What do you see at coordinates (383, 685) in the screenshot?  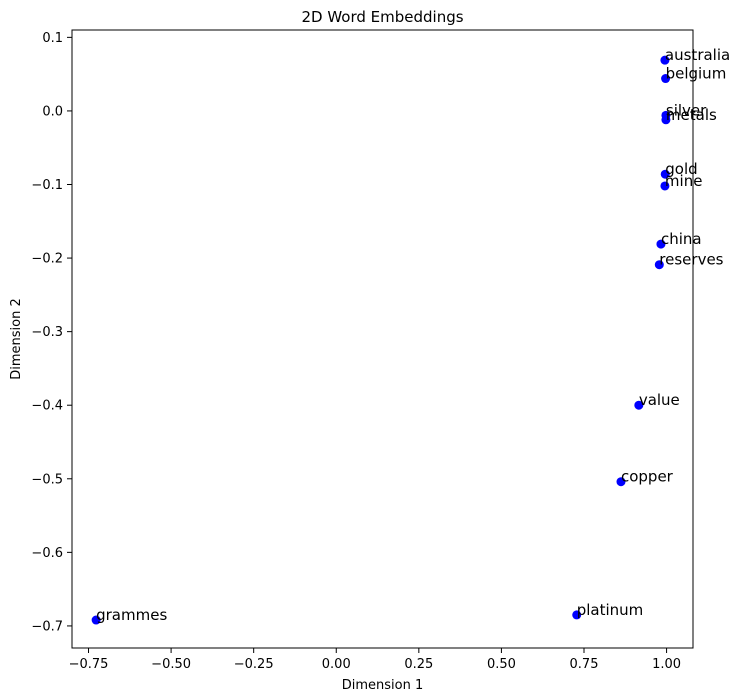 I see `x-axis-label: Dimension 1` at bounding box center [383, 685].